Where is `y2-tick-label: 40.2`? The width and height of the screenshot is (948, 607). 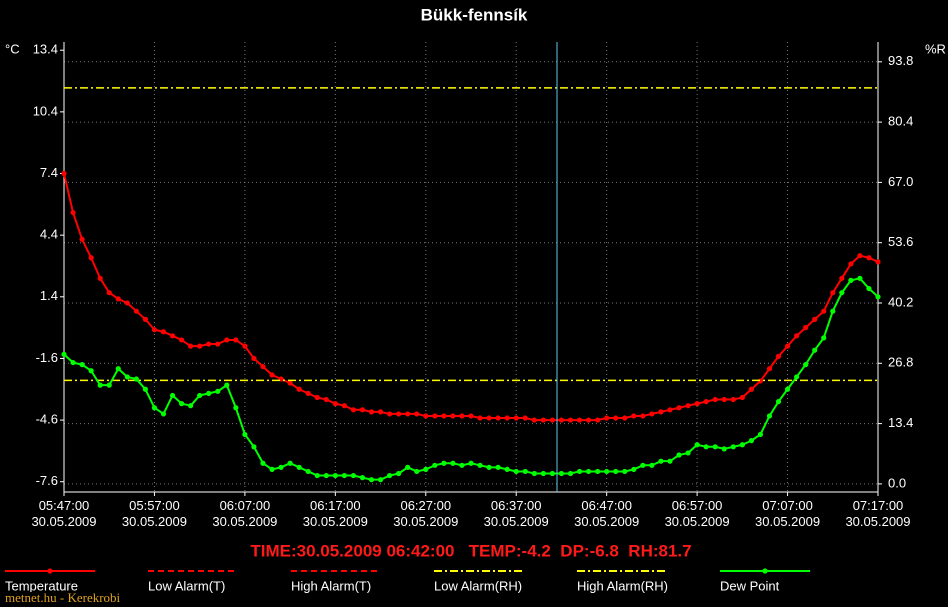
y2-tick-label: 40.2 is located at coordinates (900, 301).